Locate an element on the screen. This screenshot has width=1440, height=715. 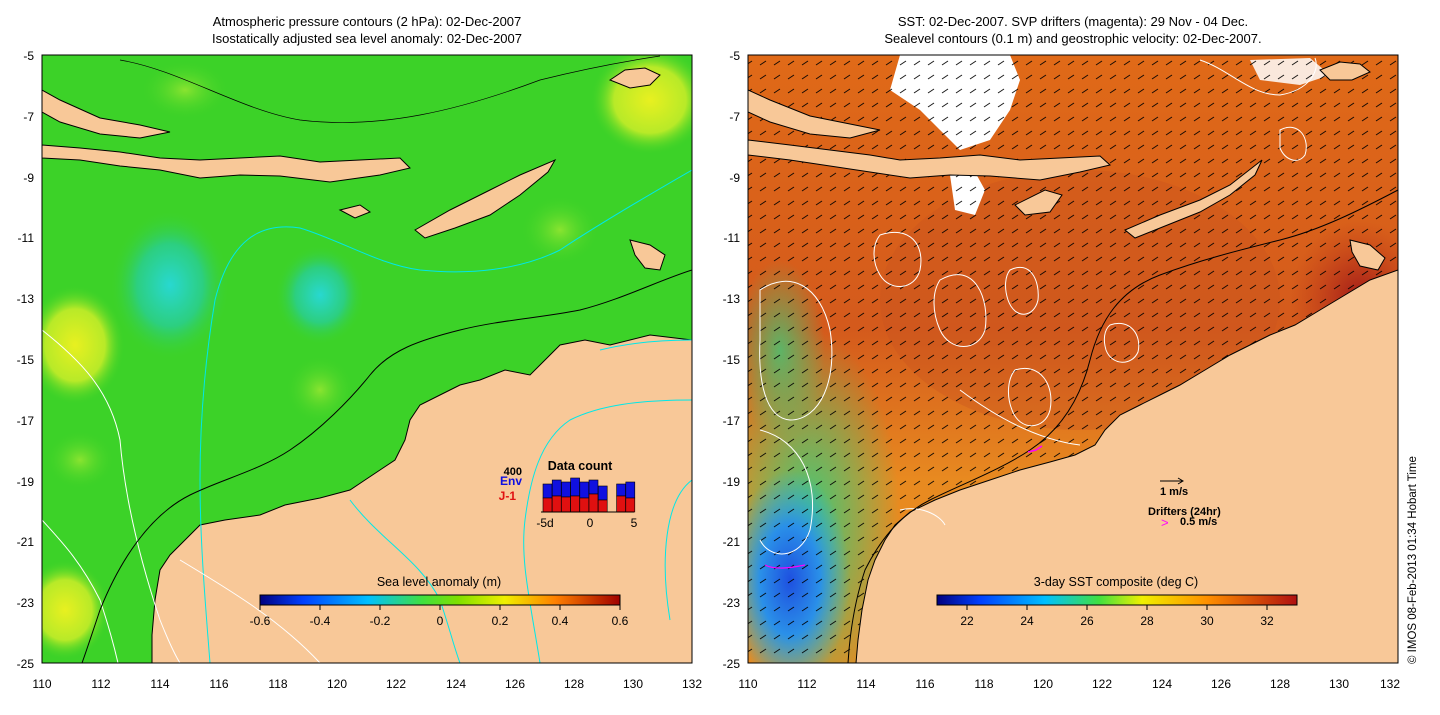
left-y-tick: -15 is located at coordinates (26, 360).